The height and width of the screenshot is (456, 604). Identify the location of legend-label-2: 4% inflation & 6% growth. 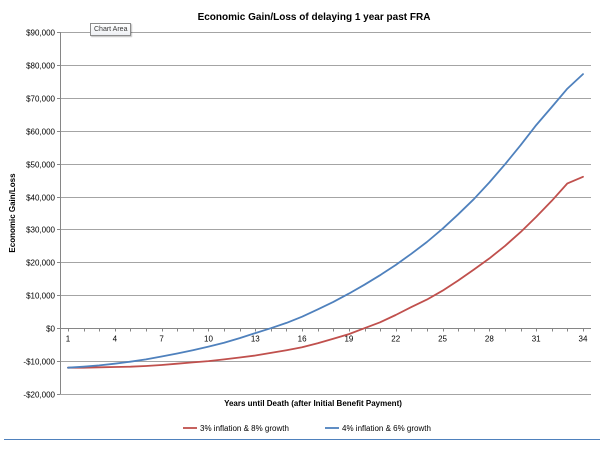
(386, 428).